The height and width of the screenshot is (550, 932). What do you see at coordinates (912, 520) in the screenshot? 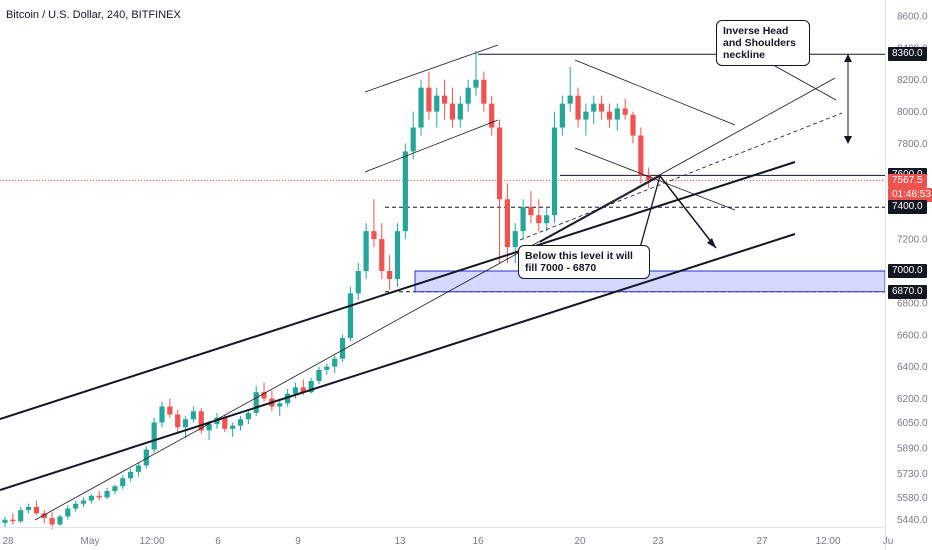
I see `y-tick-label: 5440.0` at bounding box center [912, 520].